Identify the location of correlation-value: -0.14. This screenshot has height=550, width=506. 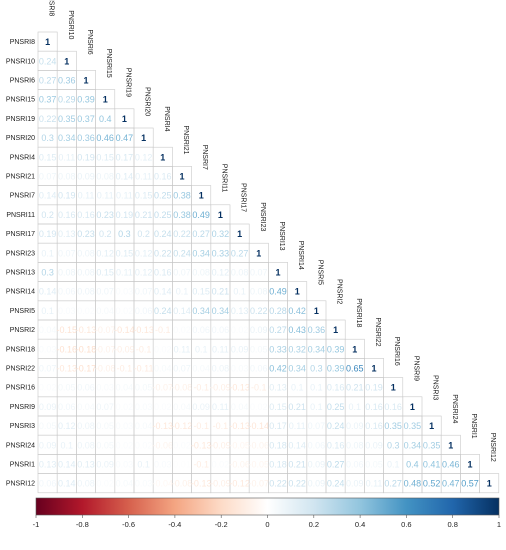
(124, 330).